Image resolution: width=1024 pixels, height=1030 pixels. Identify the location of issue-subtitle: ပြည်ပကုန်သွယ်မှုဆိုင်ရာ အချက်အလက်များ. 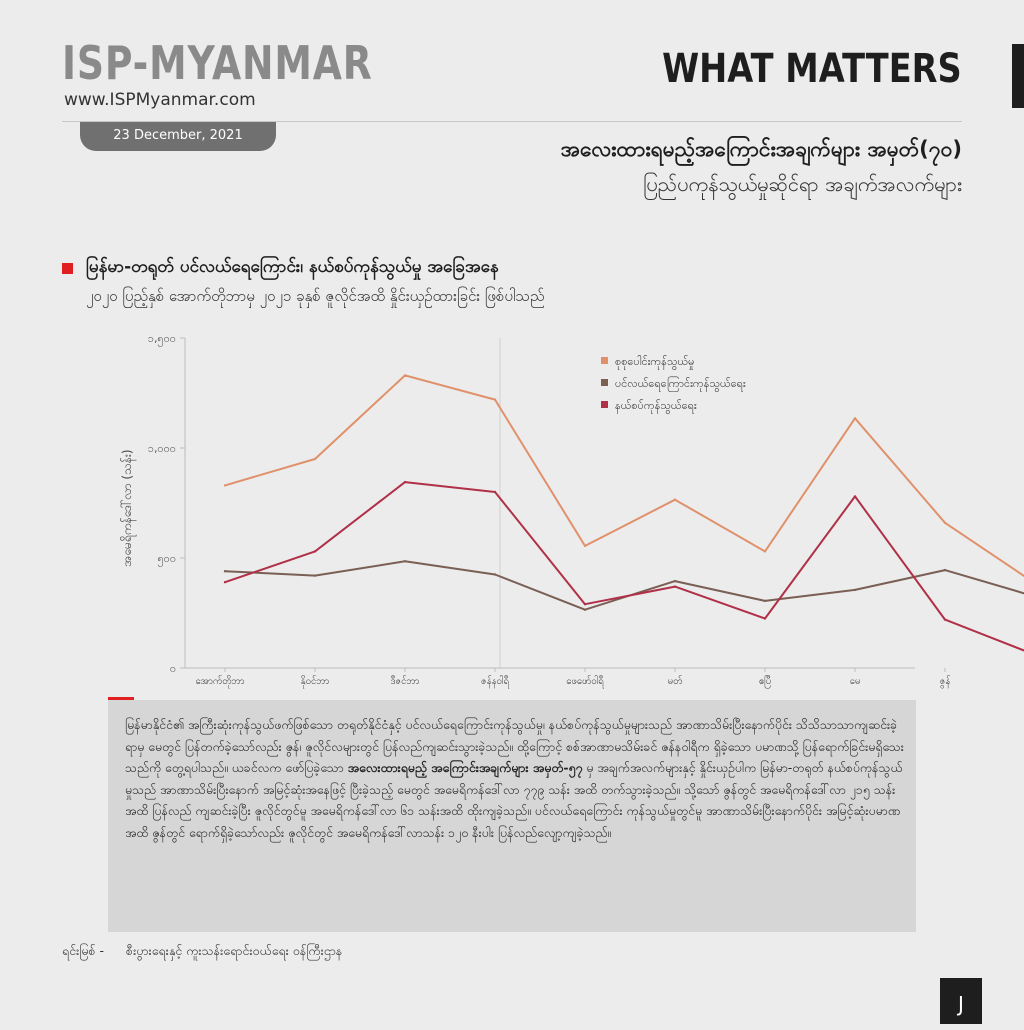
(802, 184).